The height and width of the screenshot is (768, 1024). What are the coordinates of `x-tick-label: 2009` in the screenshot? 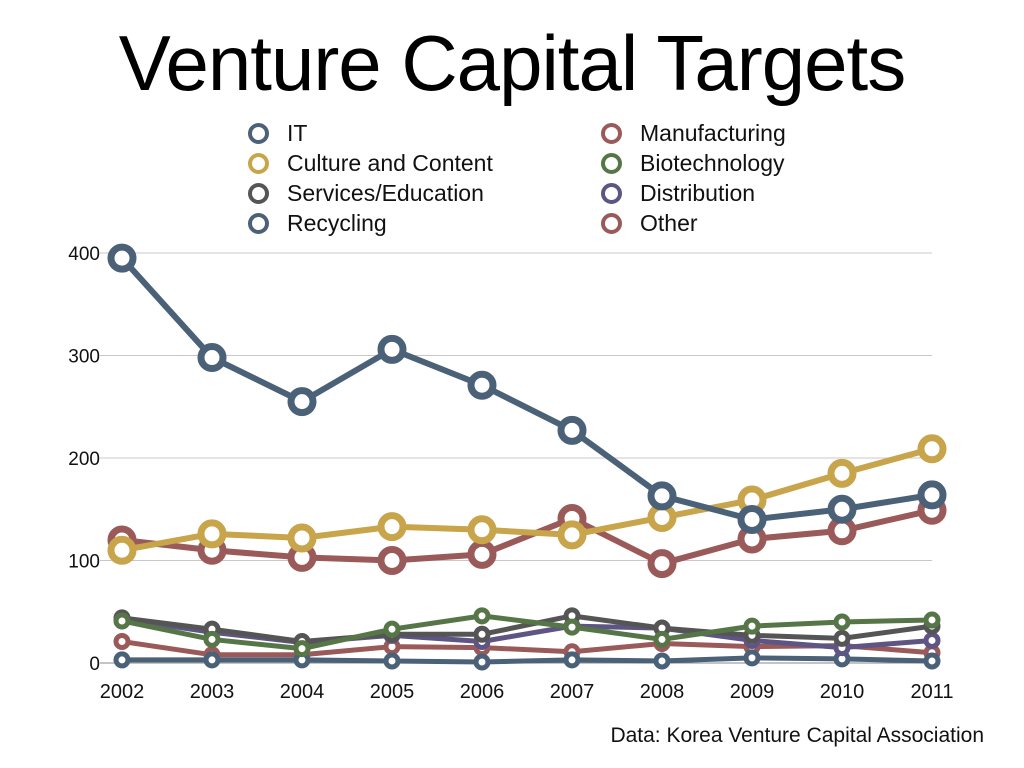 It's located at (752, 692).